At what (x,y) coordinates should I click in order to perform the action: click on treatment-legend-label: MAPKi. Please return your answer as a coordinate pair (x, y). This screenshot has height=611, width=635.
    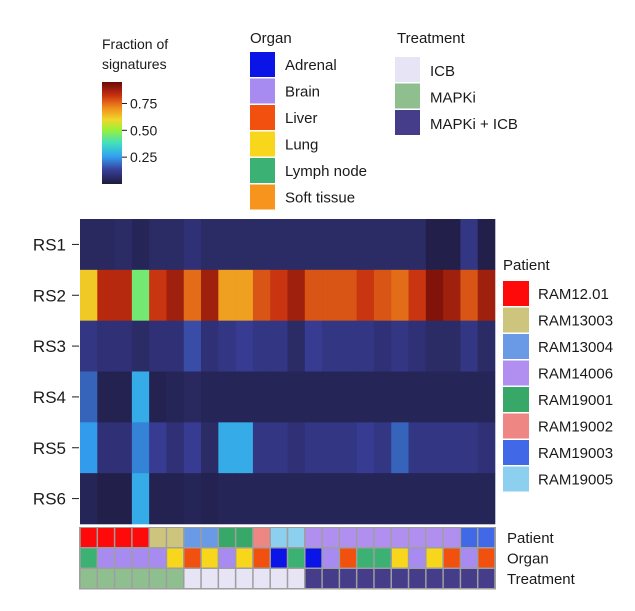
    Looking at the image, I should click on (453, 98).